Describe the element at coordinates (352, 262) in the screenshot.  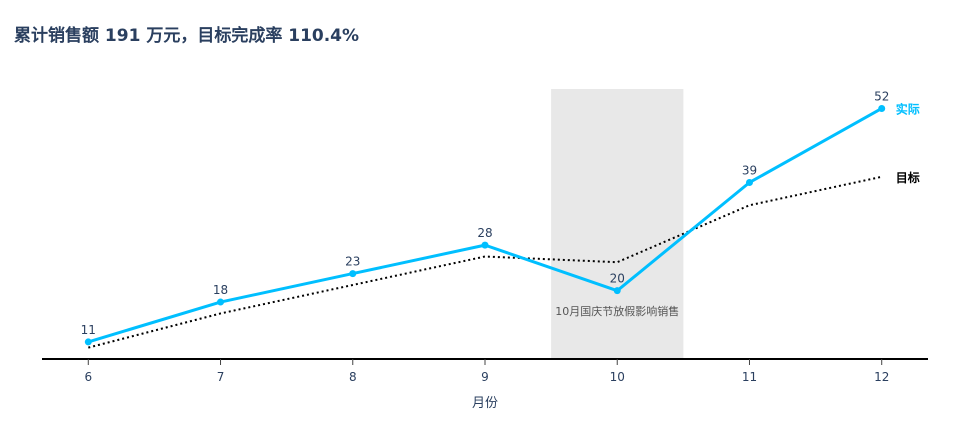
I see `data-label: 23` at that location.